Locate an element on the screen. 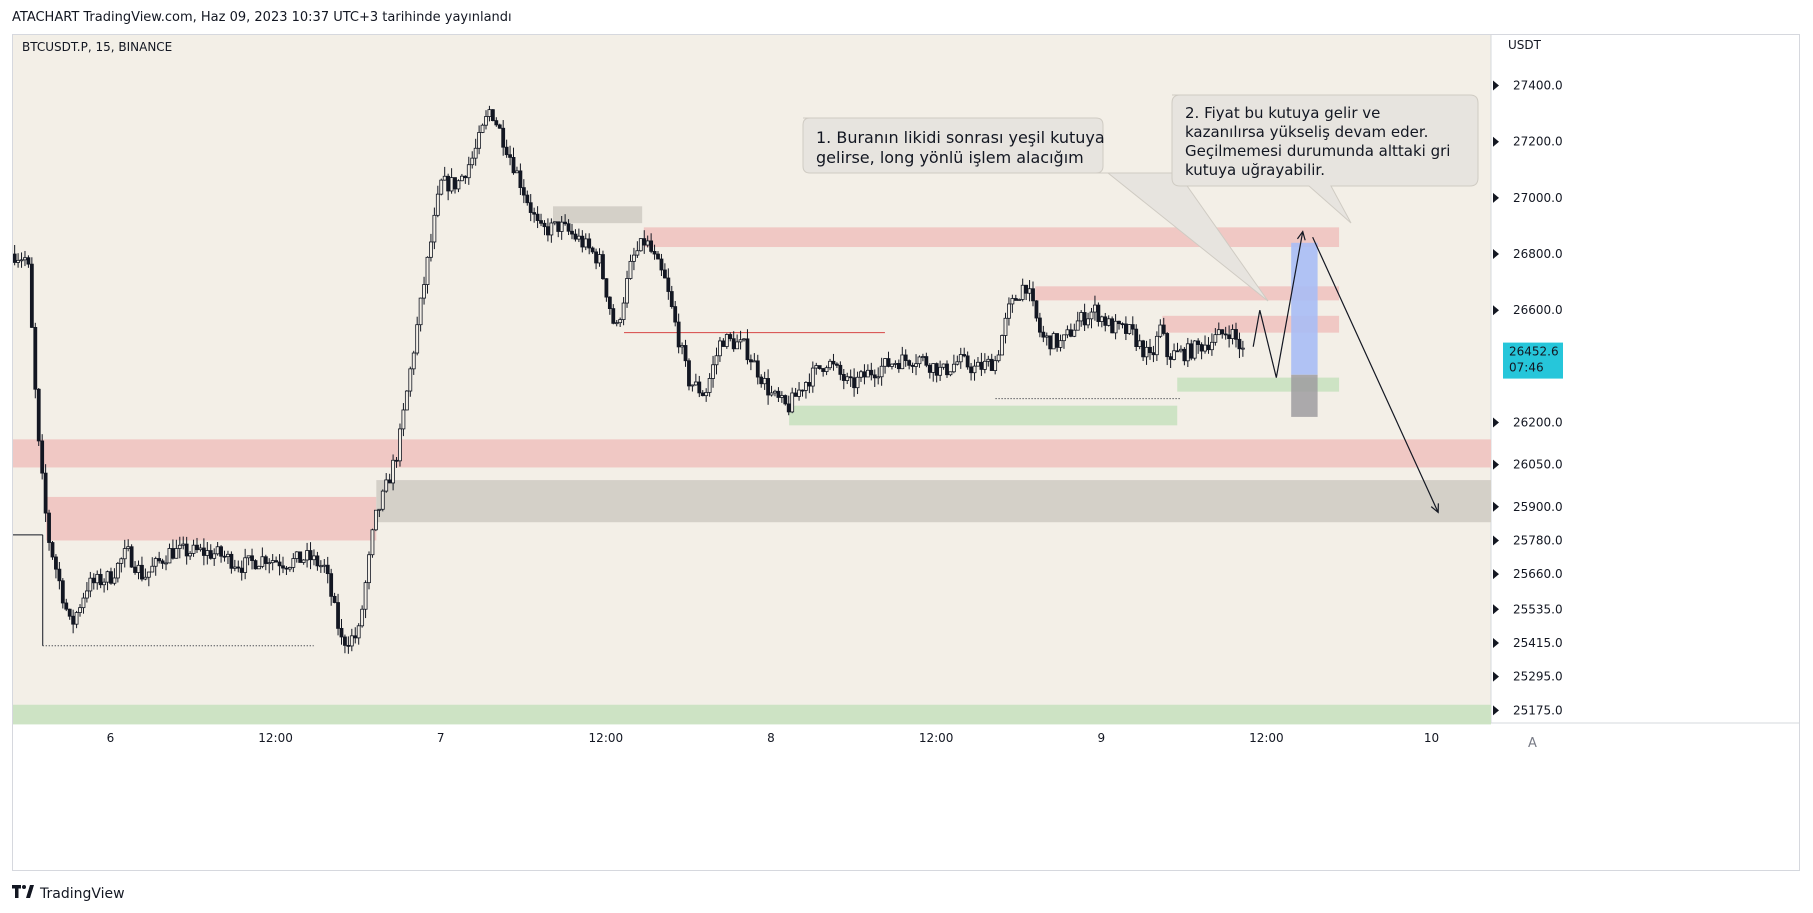 This screenshot has height=913, width=1813. price-tick-label: 27400.0 is located at coordinates (1538, 86).